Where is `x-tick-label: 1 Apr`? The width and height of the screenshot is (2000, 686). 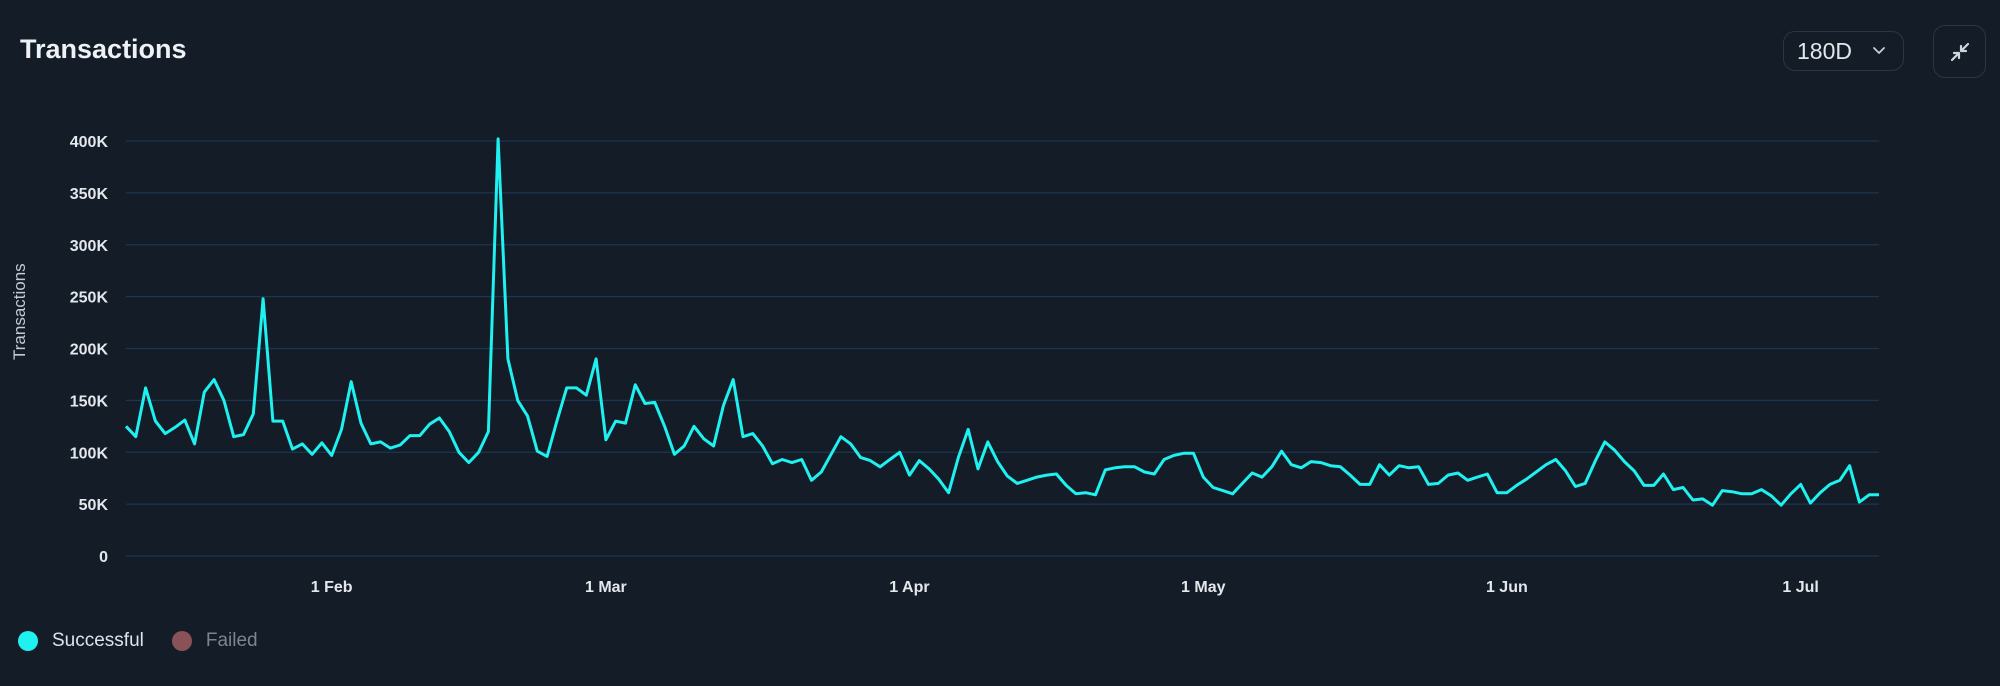 x-tick-label: 1 Apr is located at coordinates (909, 587).